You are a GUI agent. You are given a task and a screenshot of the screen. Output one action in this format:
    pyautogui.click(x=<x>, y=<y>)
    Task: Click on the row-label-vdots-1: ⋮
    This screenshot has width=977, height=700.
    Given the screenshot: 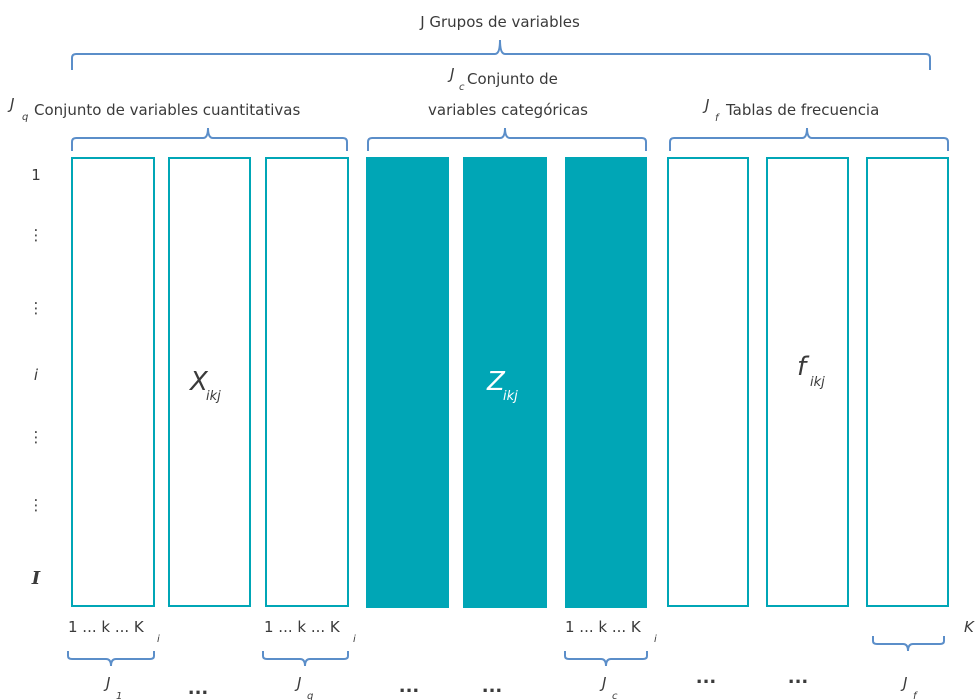 What is the action you would take?
    pyautogui.click(x=36, y=235)
    